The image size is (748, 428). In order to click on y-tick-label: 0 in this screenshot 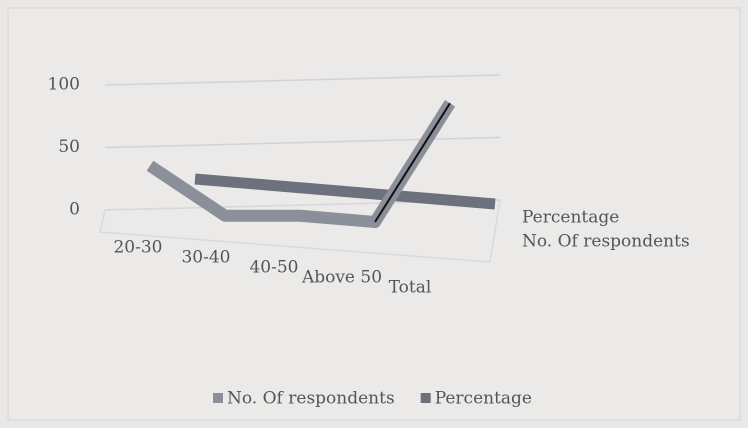, I will do `click(74, 210)`.